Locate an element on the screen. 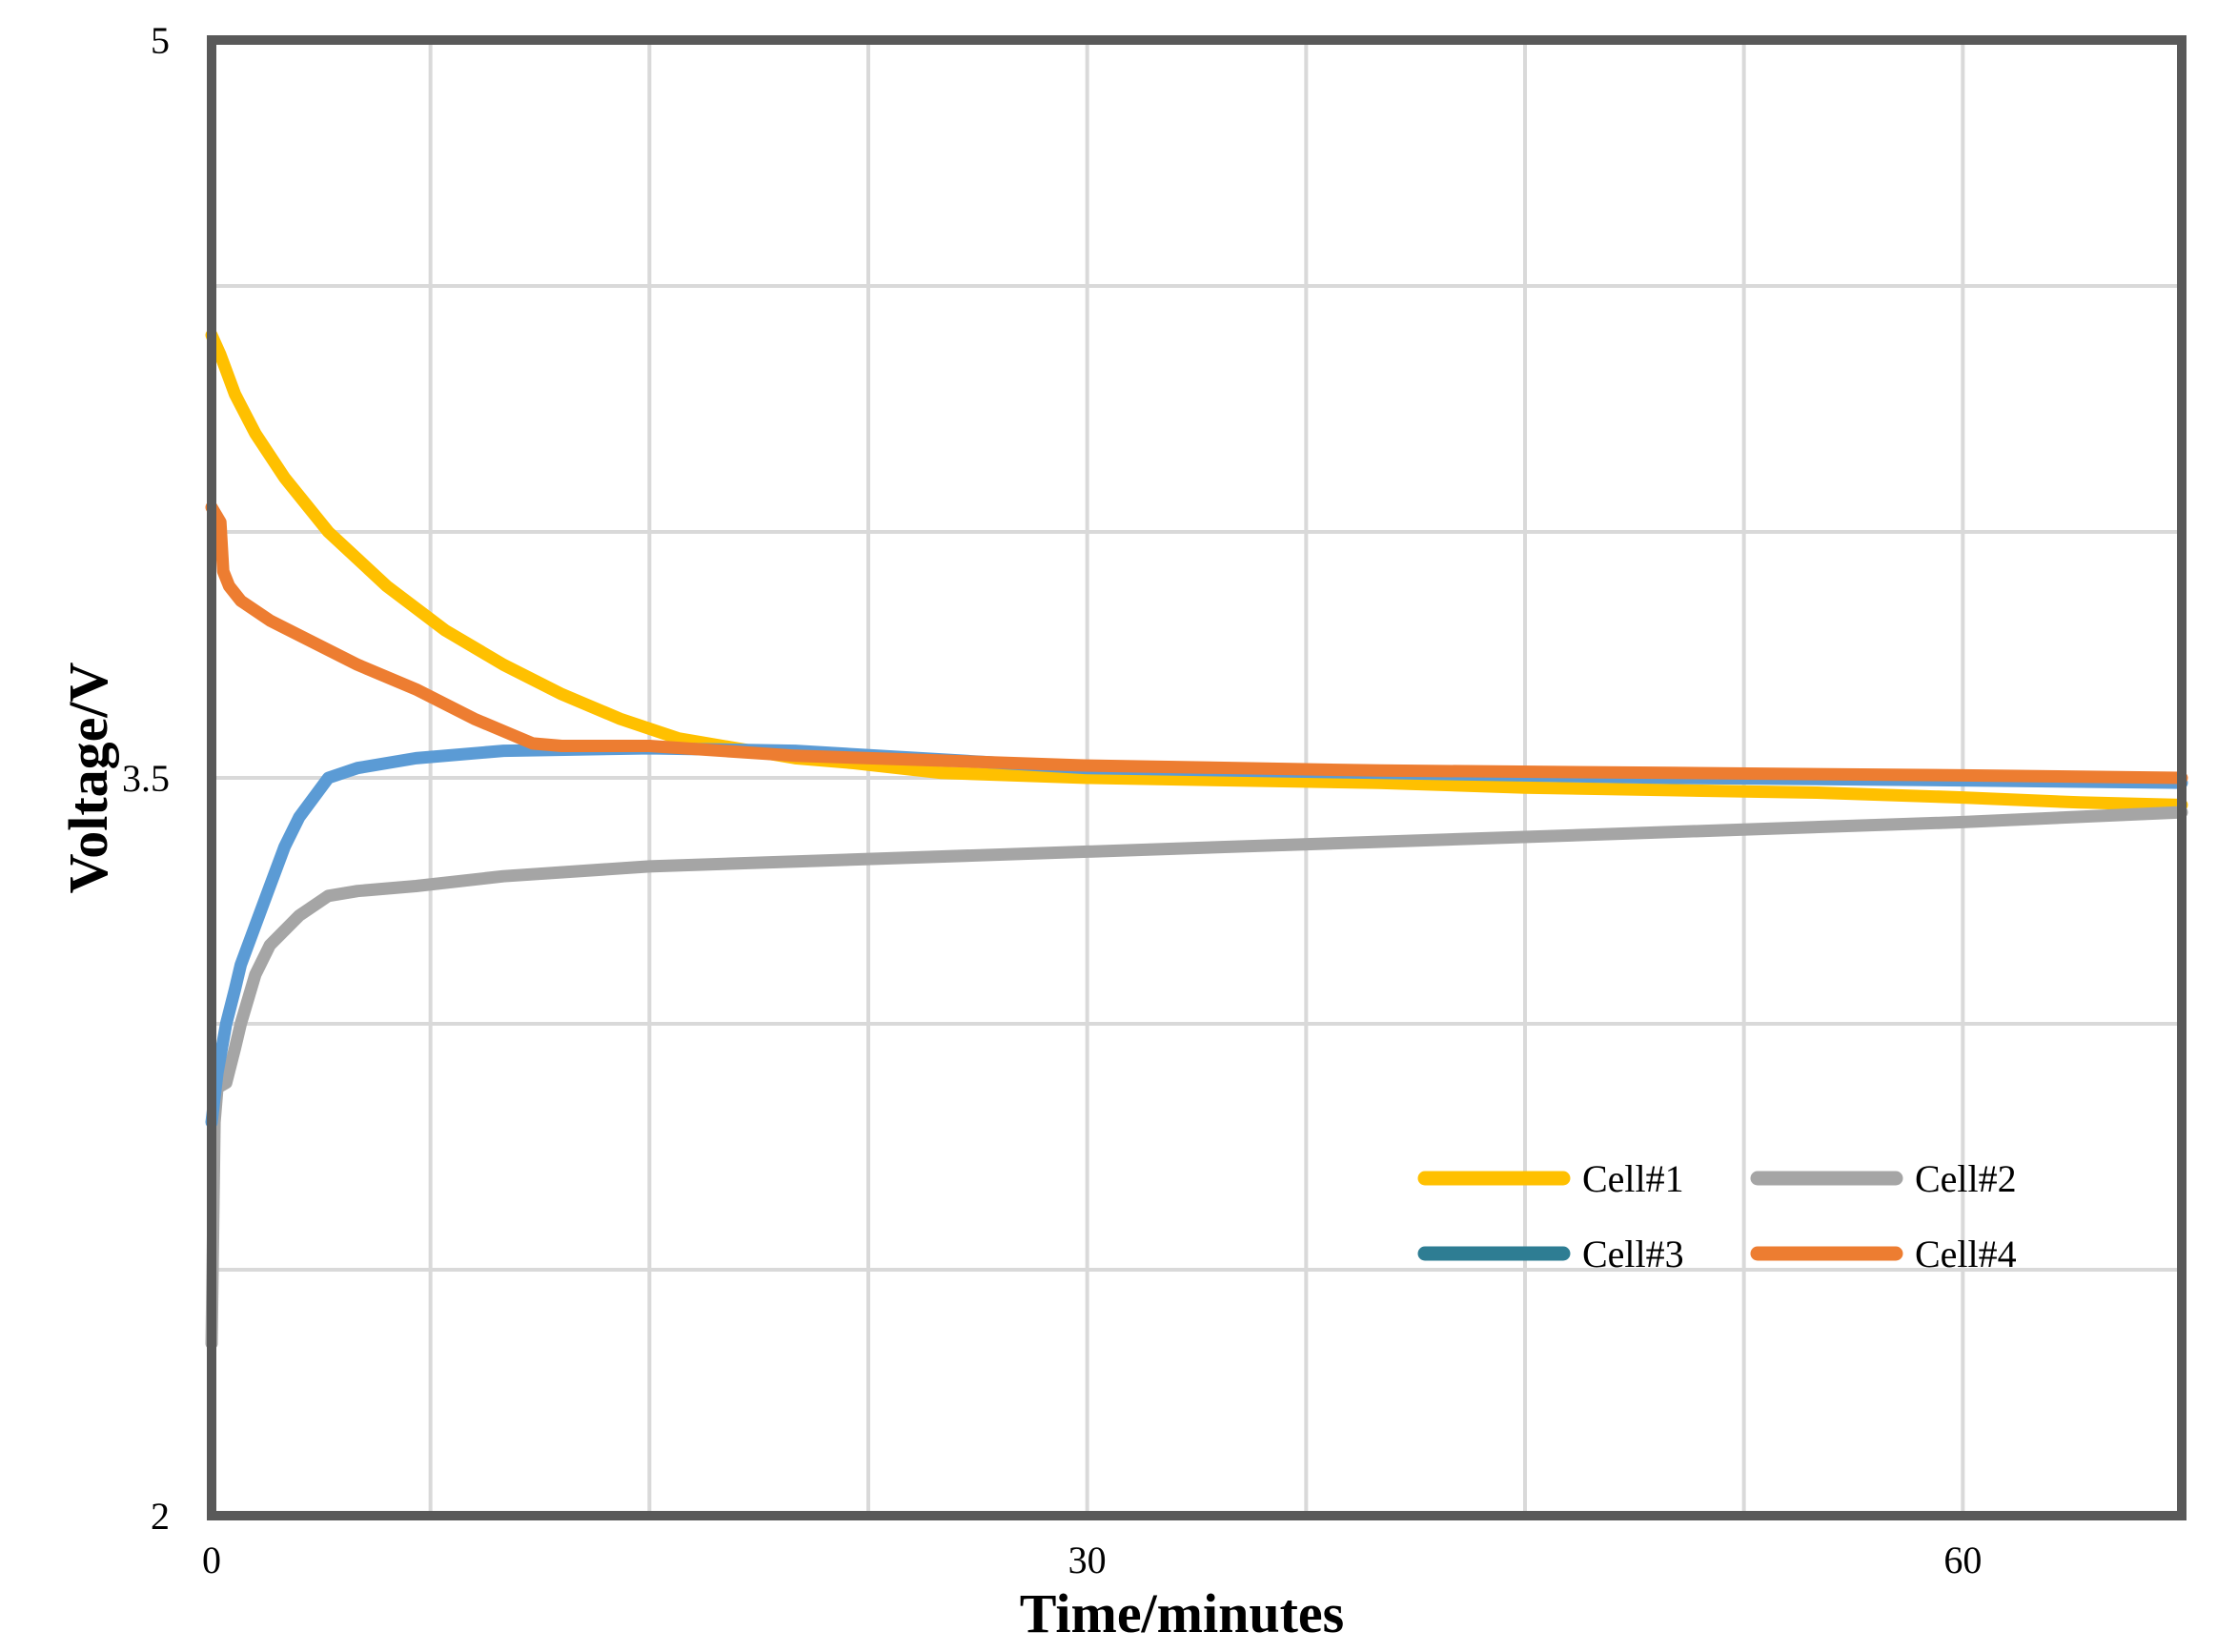 The width and height of the screenshot is (2217, 1652). legend-label-cell4: Cell#4 is located at coordinates (1966, 1254).